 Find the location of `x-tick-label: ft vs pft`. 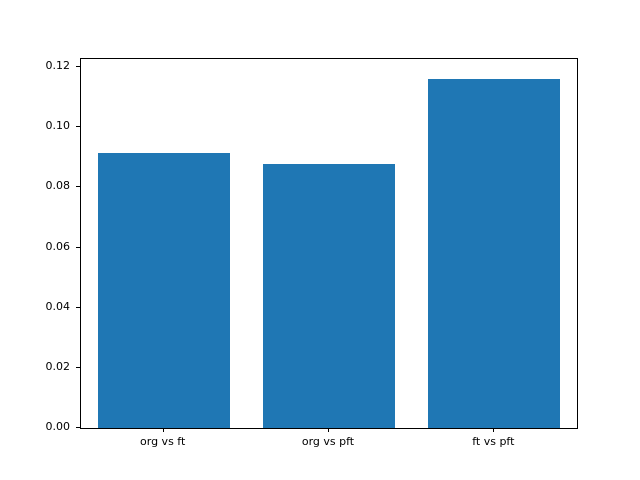

x-tick-label: ft vs pft is located at coordinates (493, 441).